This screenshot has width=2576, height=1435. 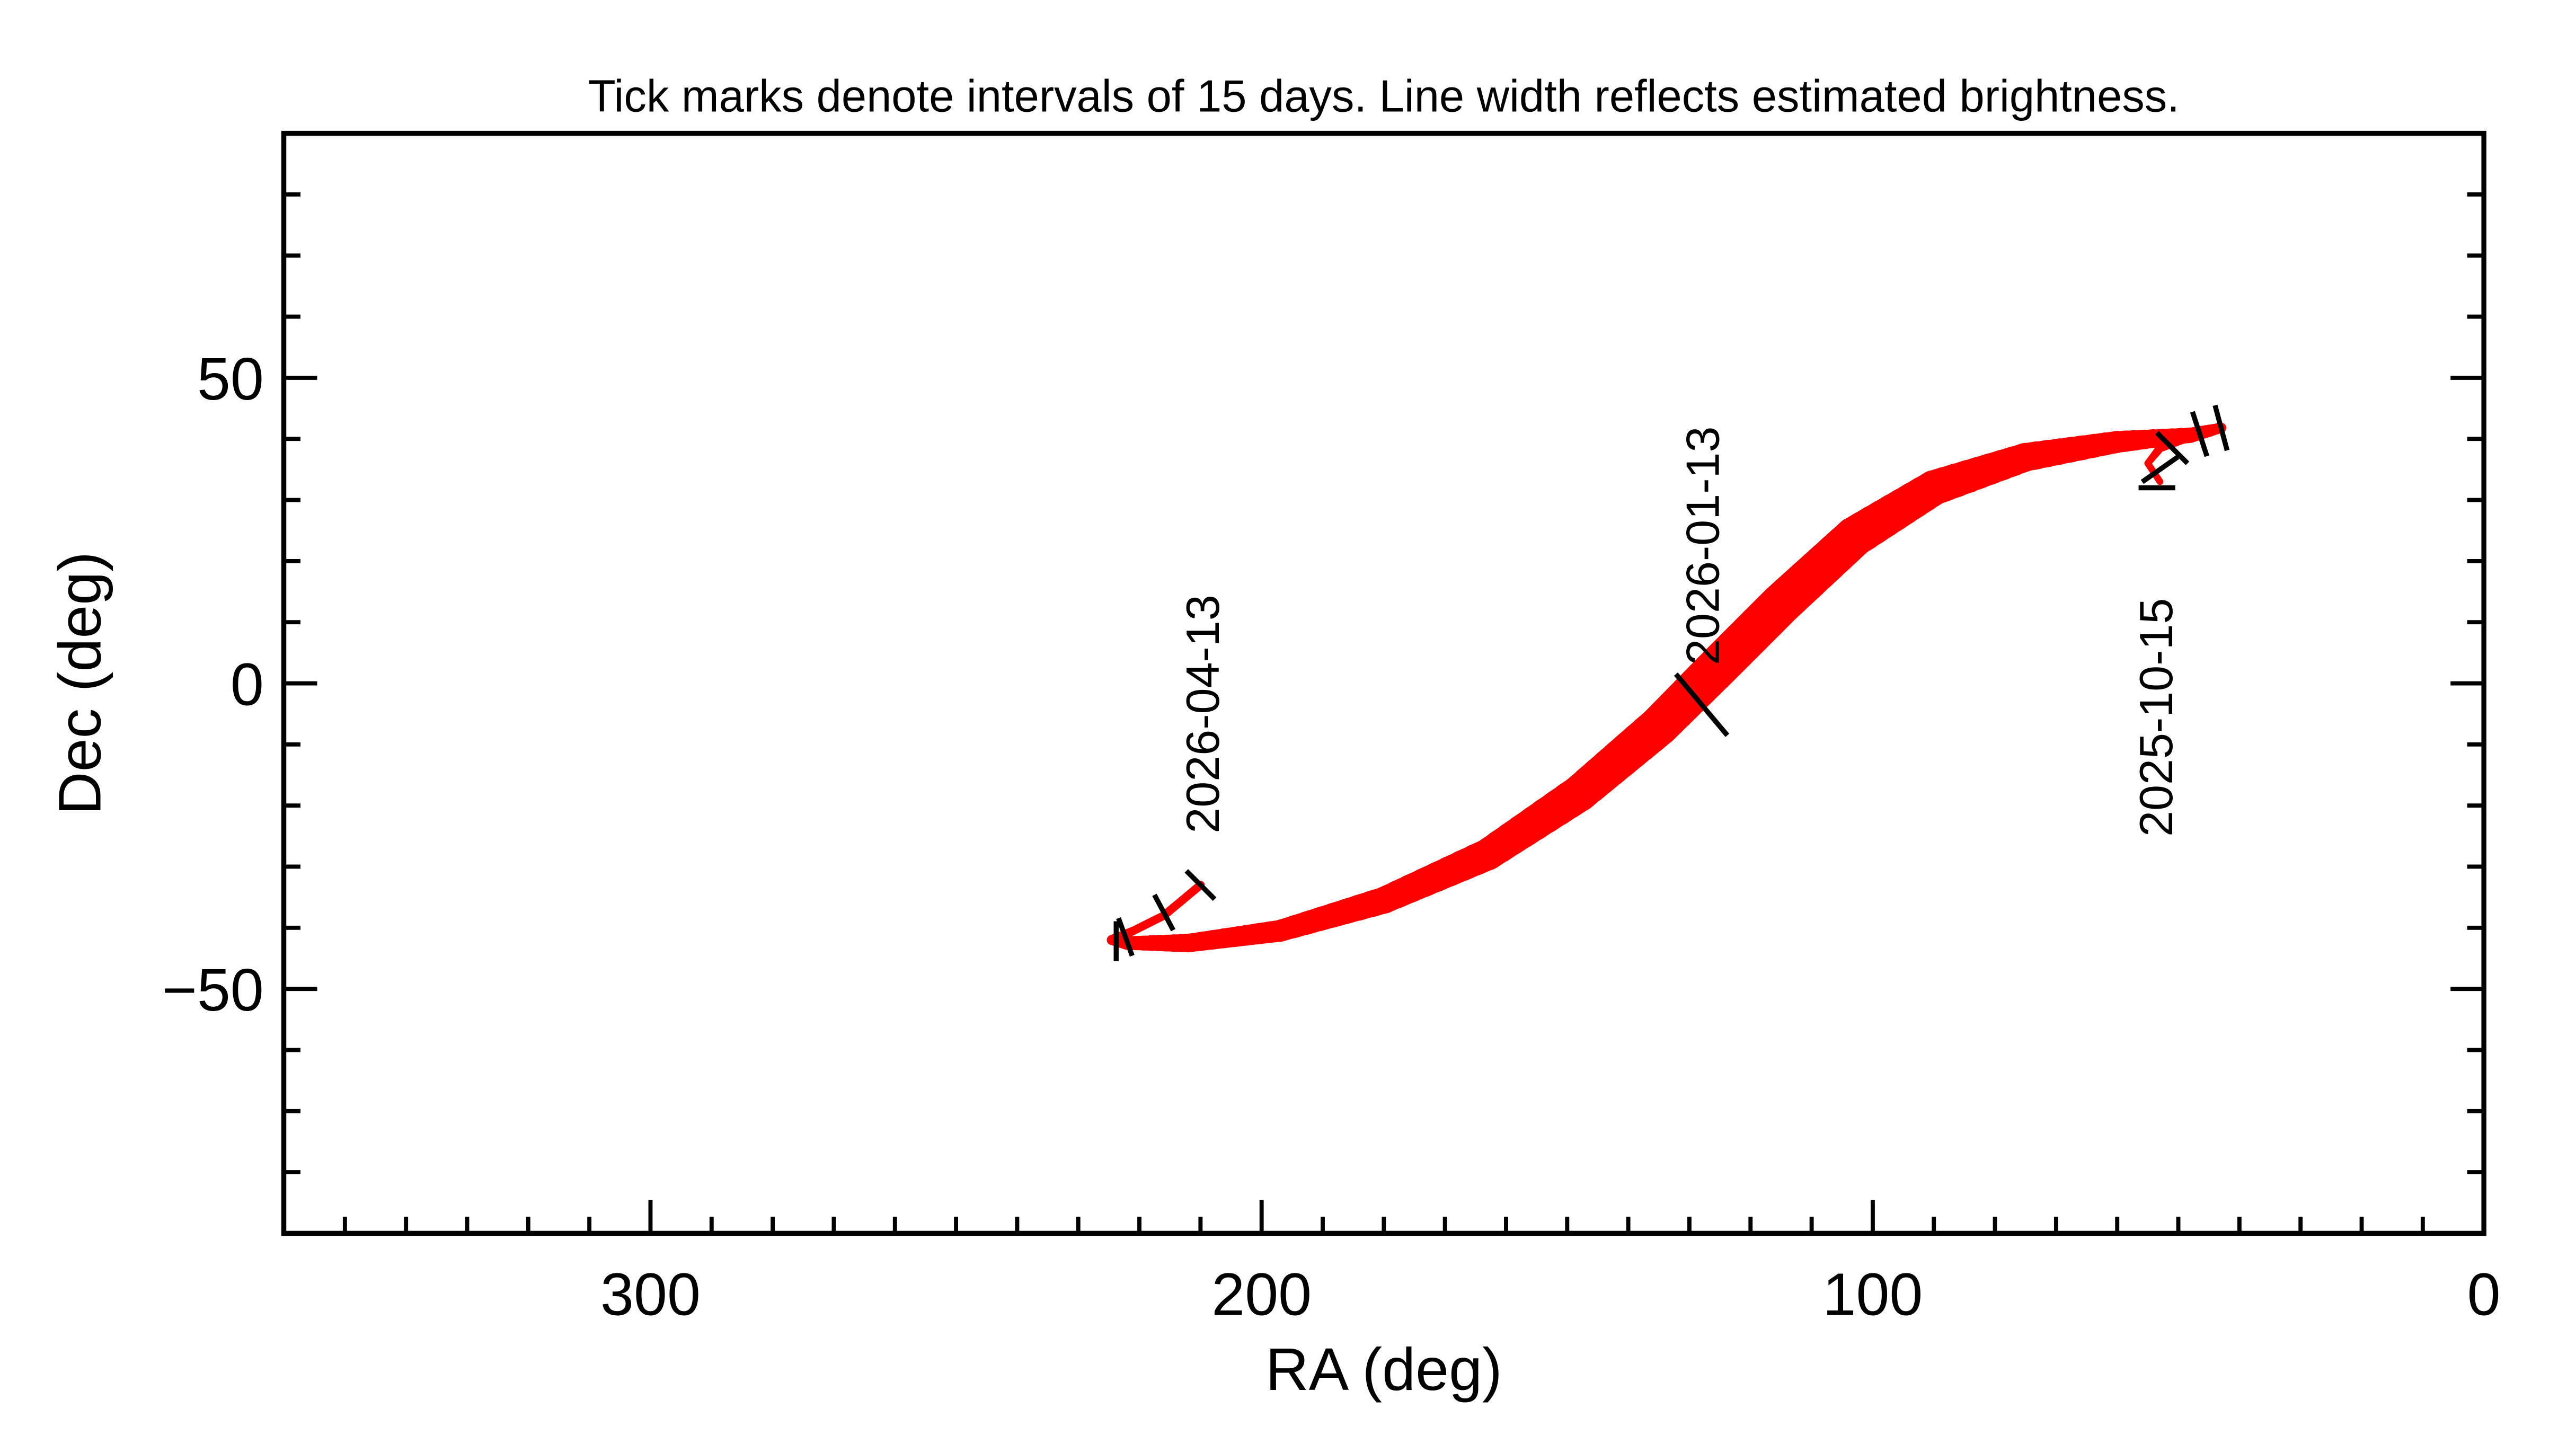 I want to click on x-tick-label: 200, so click(x=1261, y=1294).